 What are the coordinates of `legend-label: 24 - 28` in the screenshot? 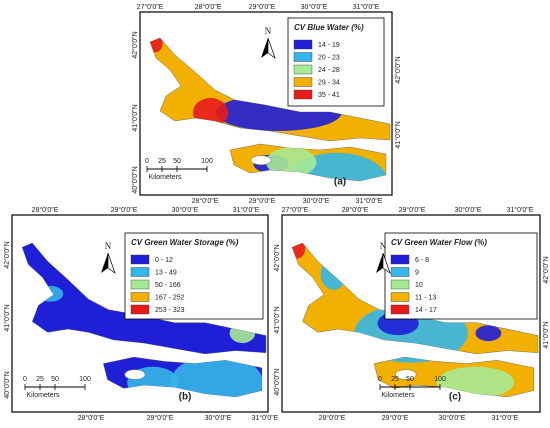 It's located at (329, 70).